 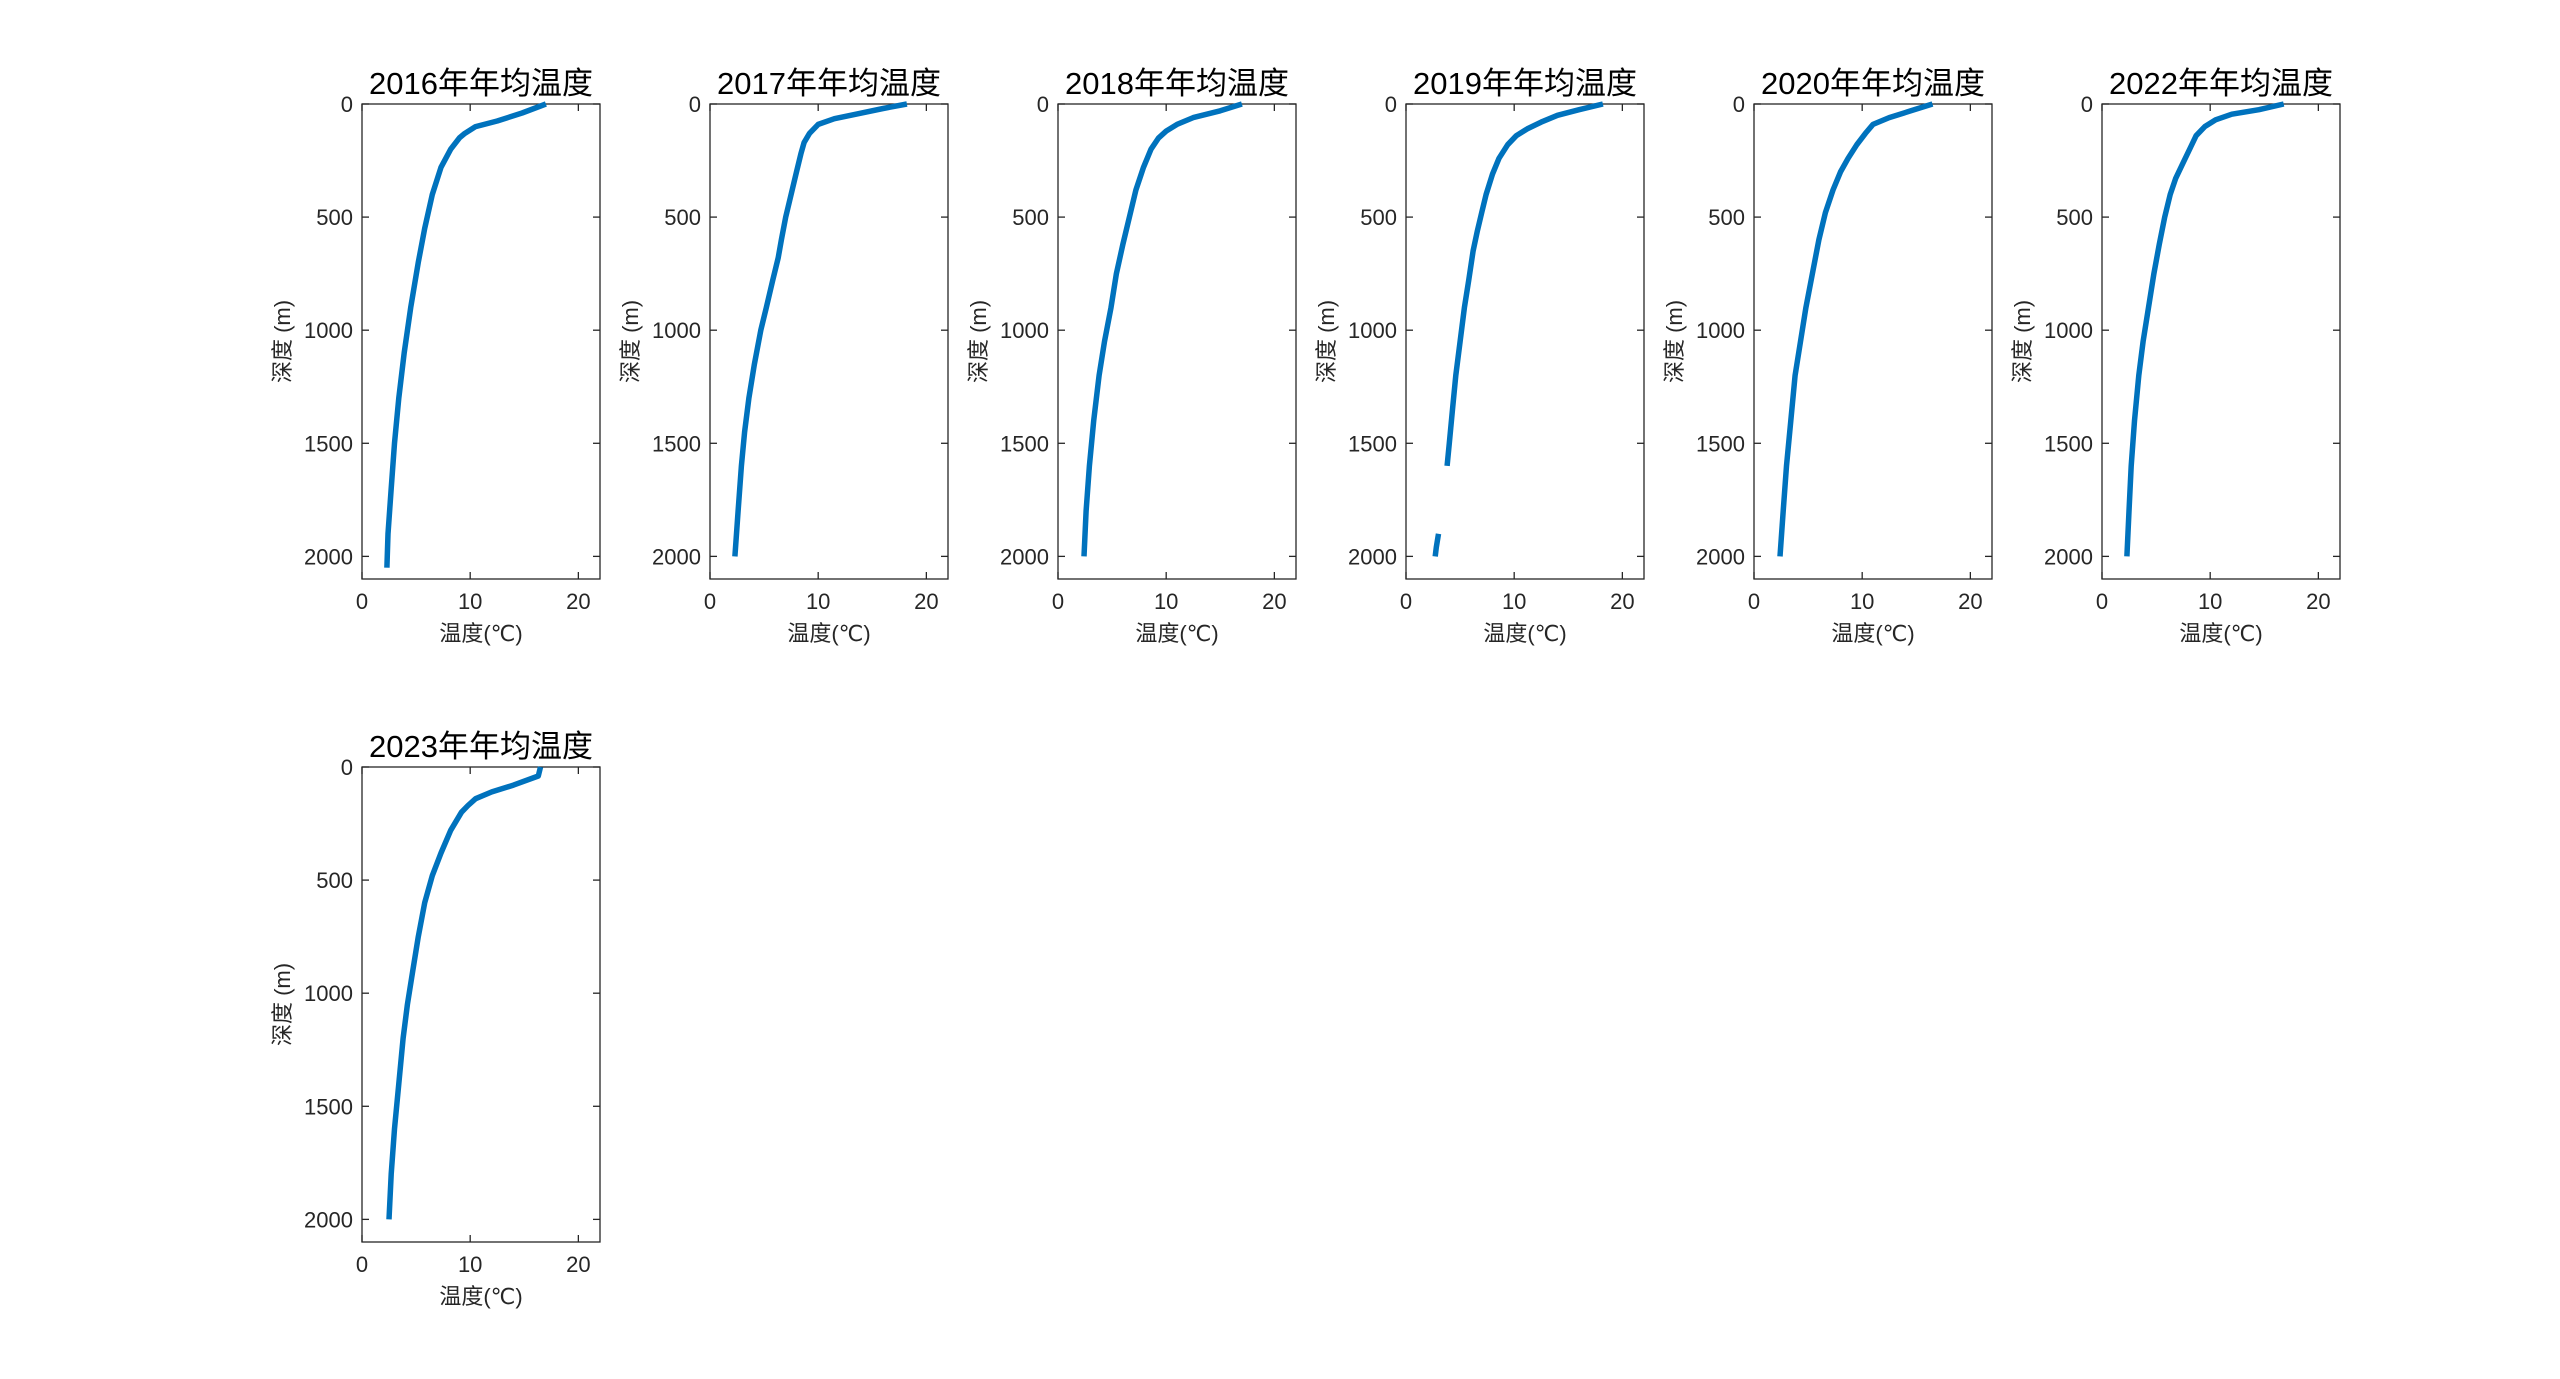 I want to click on chart-0-x-tick-label-1: 10, so click(x=470, y=601).